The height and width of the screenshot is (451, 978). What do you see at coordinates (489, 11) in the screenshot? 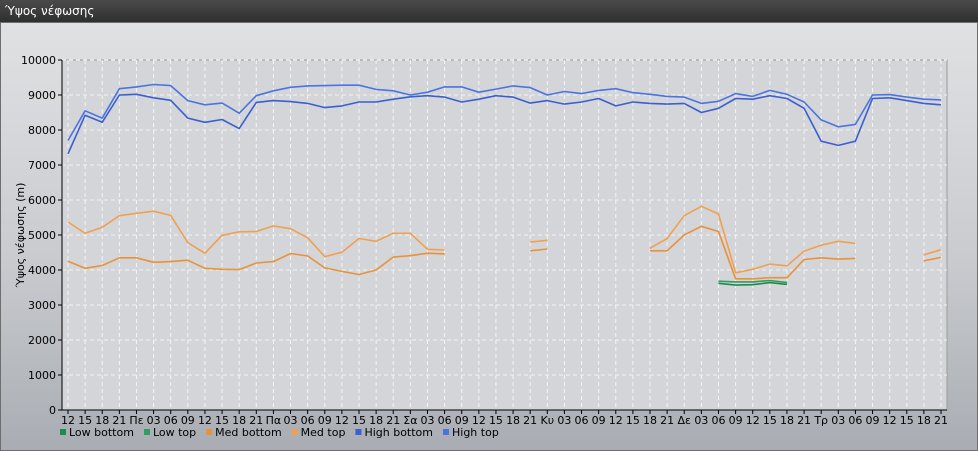
I see `window-titlebar: Ύψος νέφωσης` at bounding box center [489, 11].